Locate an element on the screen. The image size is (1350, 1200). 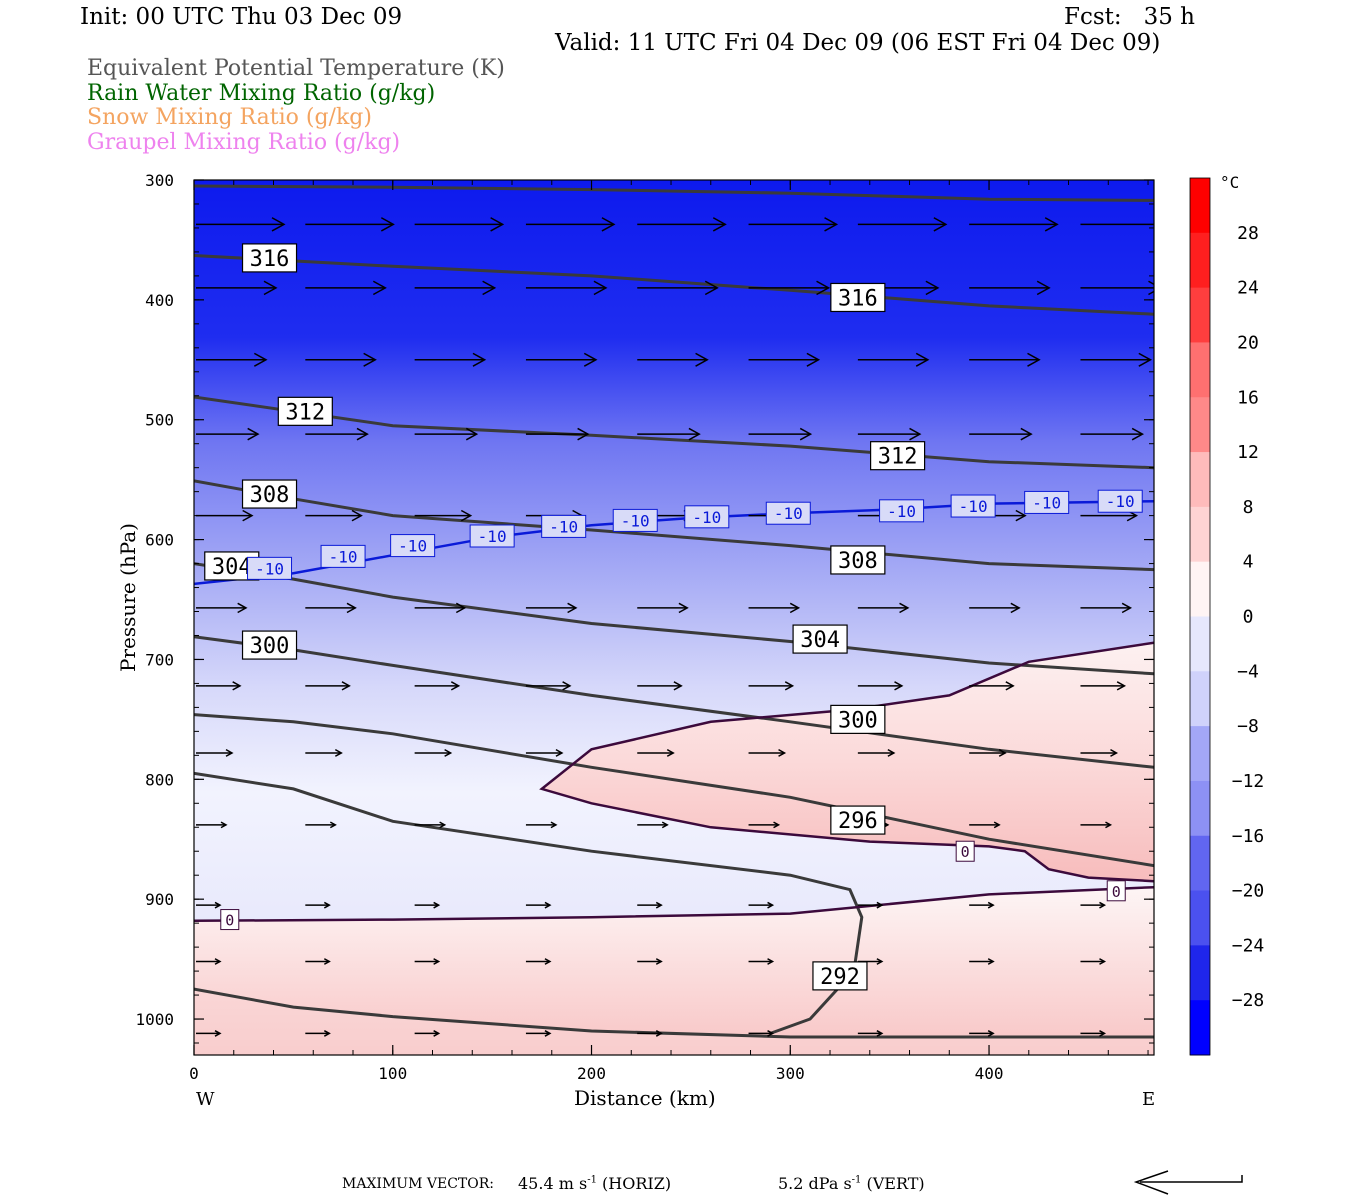
colorbar-tick-label: −24 is located at coordinates (1248, 945).